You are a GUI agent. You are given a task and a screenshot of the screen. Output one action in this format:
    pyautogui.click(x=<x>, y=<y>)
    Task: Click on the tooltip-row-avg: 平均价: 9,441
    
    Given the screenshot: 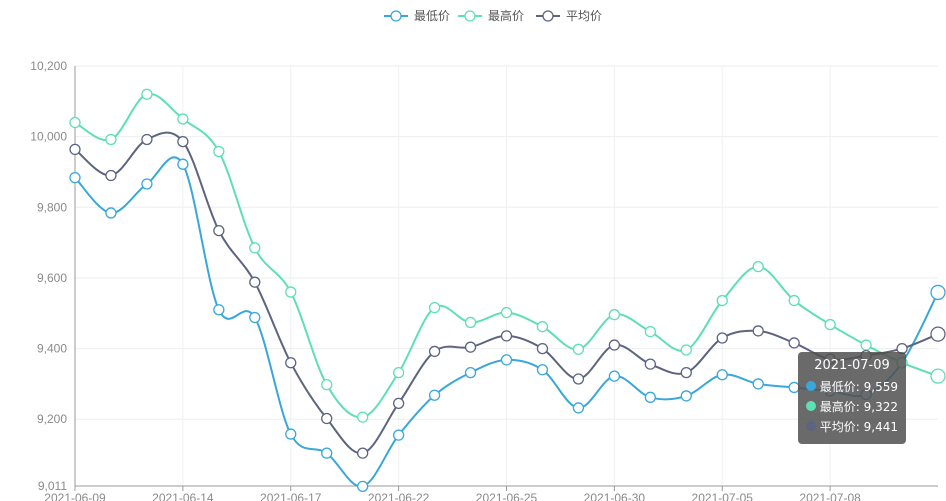 What is the action you would take?
    pyautogui.click(x=852, y=426)
    